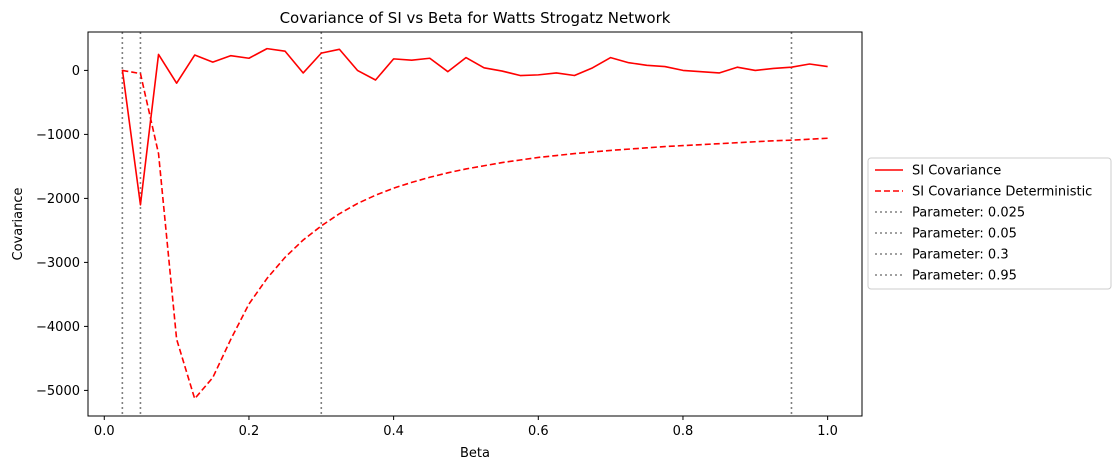 This screenshot has height=470, width=1120. I want to click on x-axis-label: Beta, so click(475, 453).